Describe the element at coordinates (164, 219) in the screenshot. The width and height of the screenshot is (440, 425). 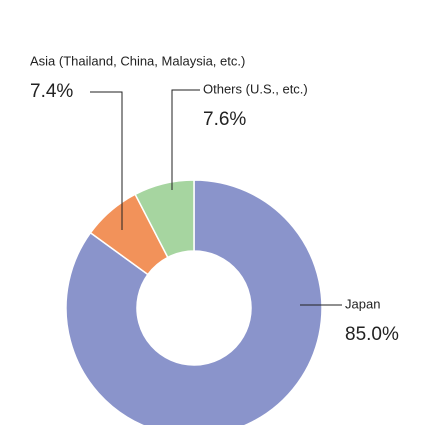
I see `slice` at that location.